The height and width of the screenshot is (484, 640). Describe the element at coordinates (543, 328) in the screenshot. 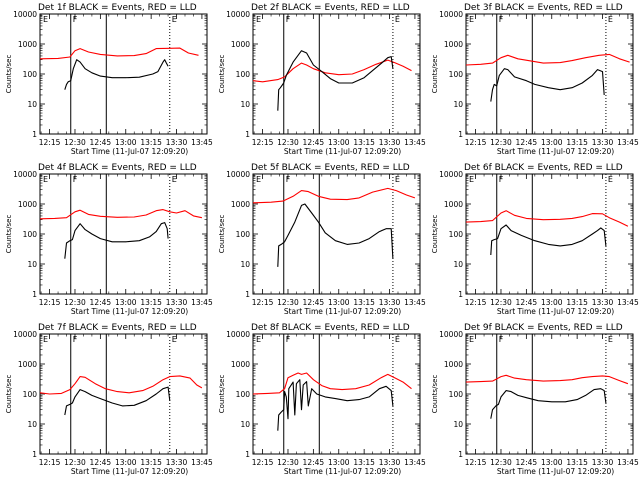

I see `panel-title: Det 9f BLACK = Events, RED = LLD` at that location.